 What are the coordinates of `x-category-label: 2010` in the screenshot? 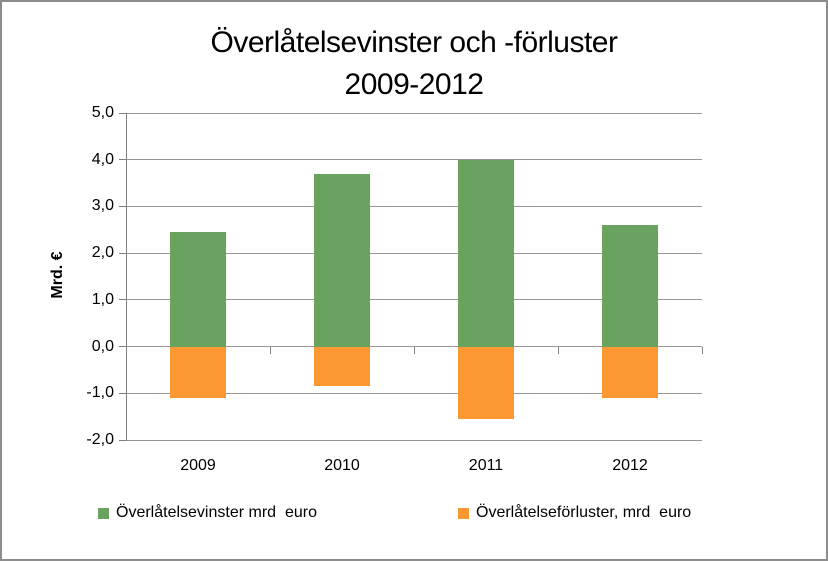 It's located at (342, 465).